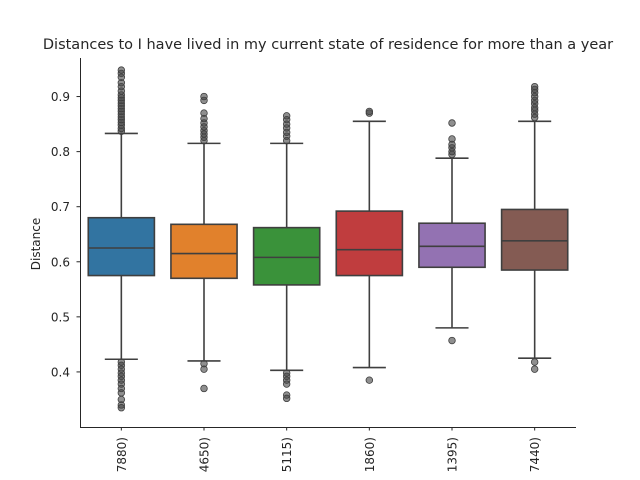  I want to click on y-axis-label: Distance, so click(36, 244).